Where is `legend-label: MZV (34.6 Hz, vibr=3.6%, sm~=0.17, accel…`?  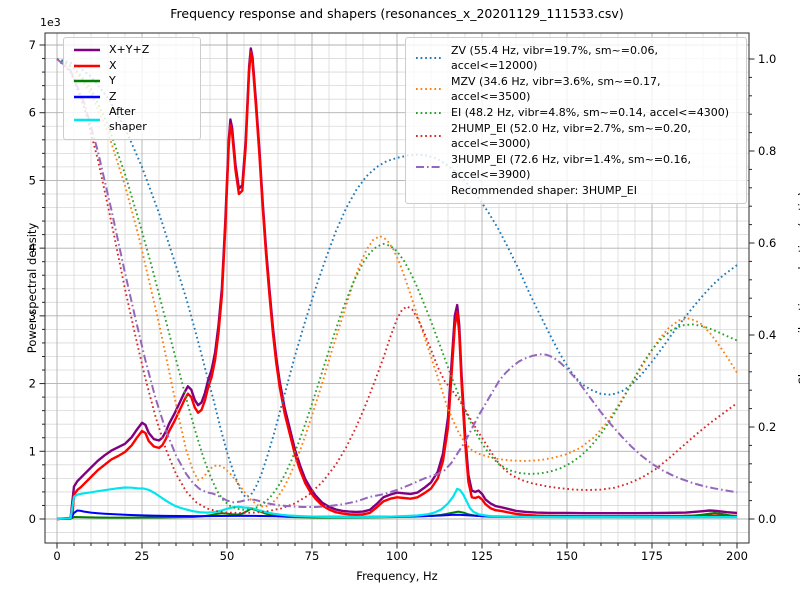 legend-label: MZV (34.6 Hz, vibr=3.6%, sm~=0.17, accel… is located at coordinates (556, 89).